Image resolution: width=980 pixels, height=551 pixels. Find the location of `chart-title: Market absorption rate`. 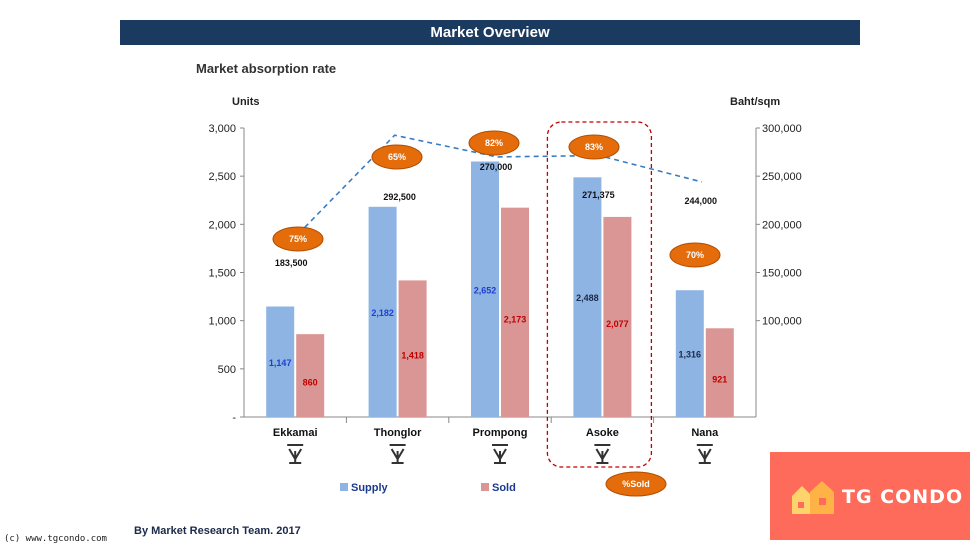

chart-title: Market absorption rate is located at coordinates (266, 68).